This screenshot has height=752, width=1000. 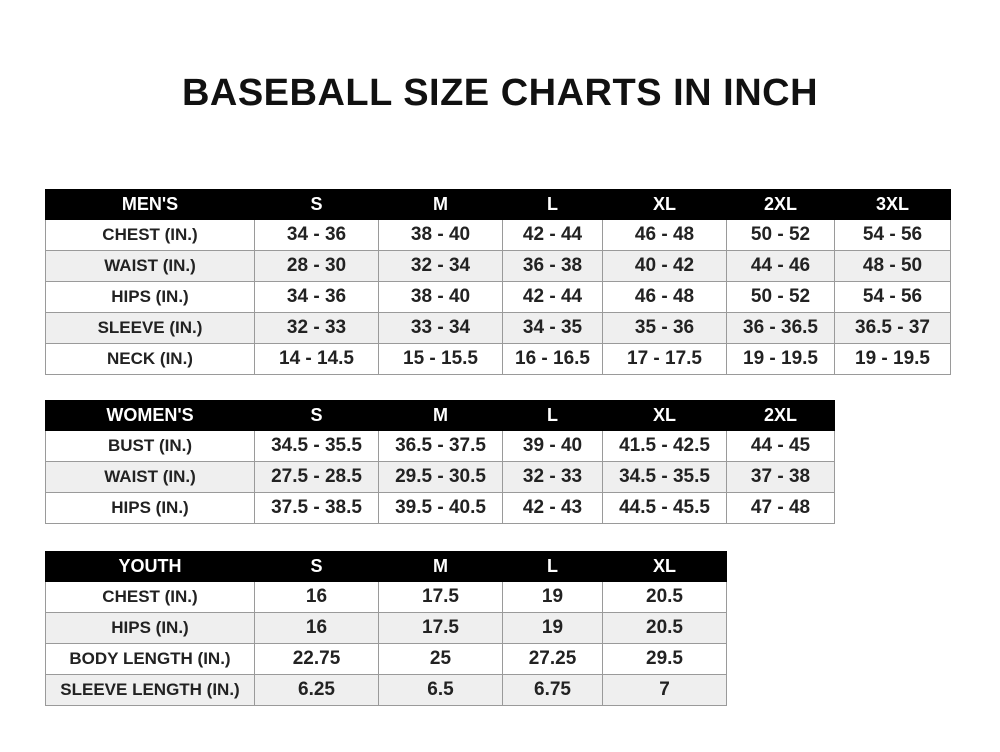 What do you see at coordinates (780, 266) in the screenshot?
I see `size-value-cell: 44 - 46` at bounding box center [780, 266].